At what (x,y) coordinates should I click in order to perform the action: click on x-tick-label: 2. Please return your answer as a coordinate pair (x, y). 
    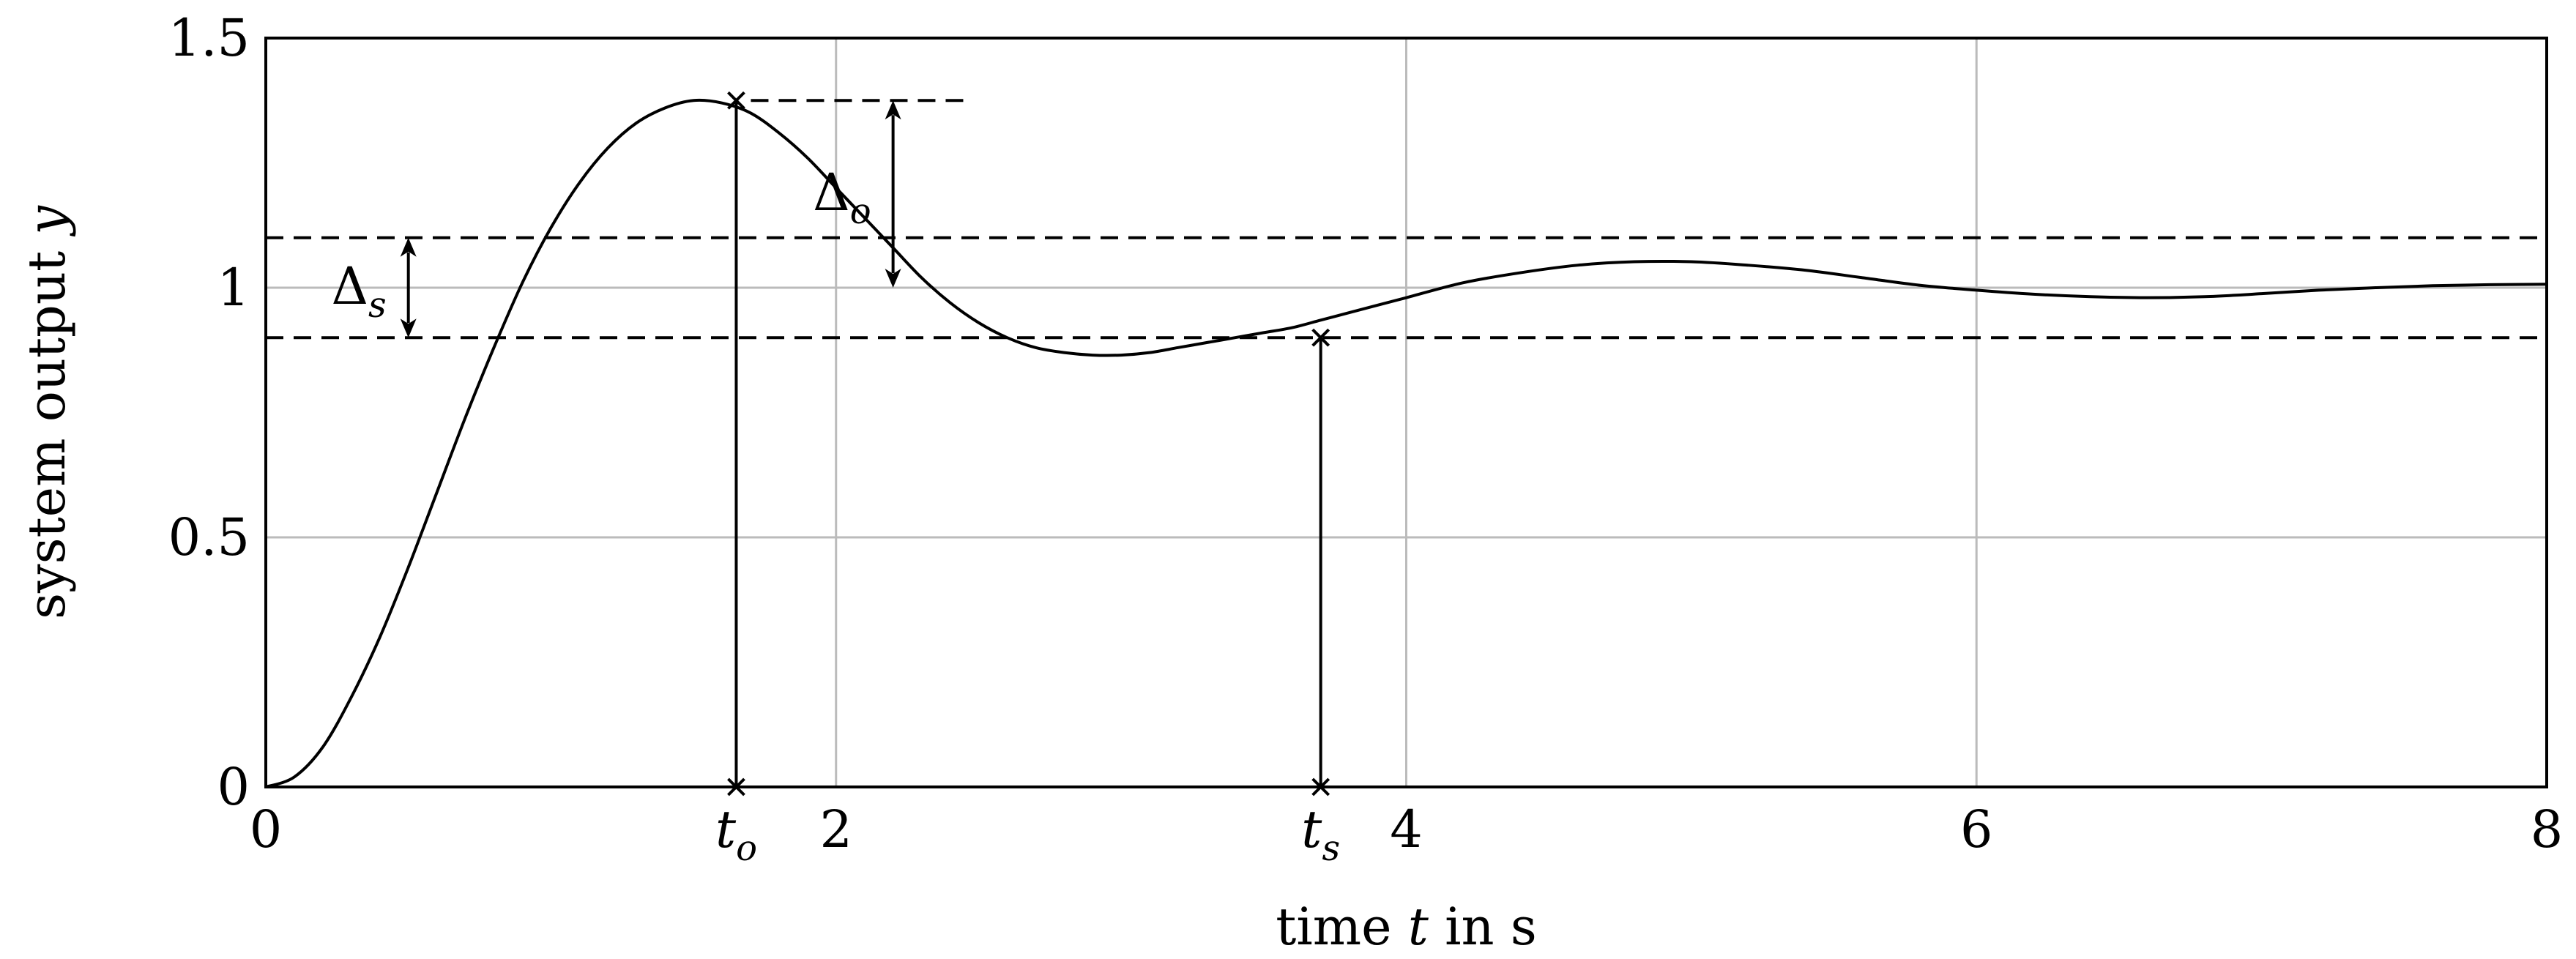
    Looking at the image, I should click on (835, 829).